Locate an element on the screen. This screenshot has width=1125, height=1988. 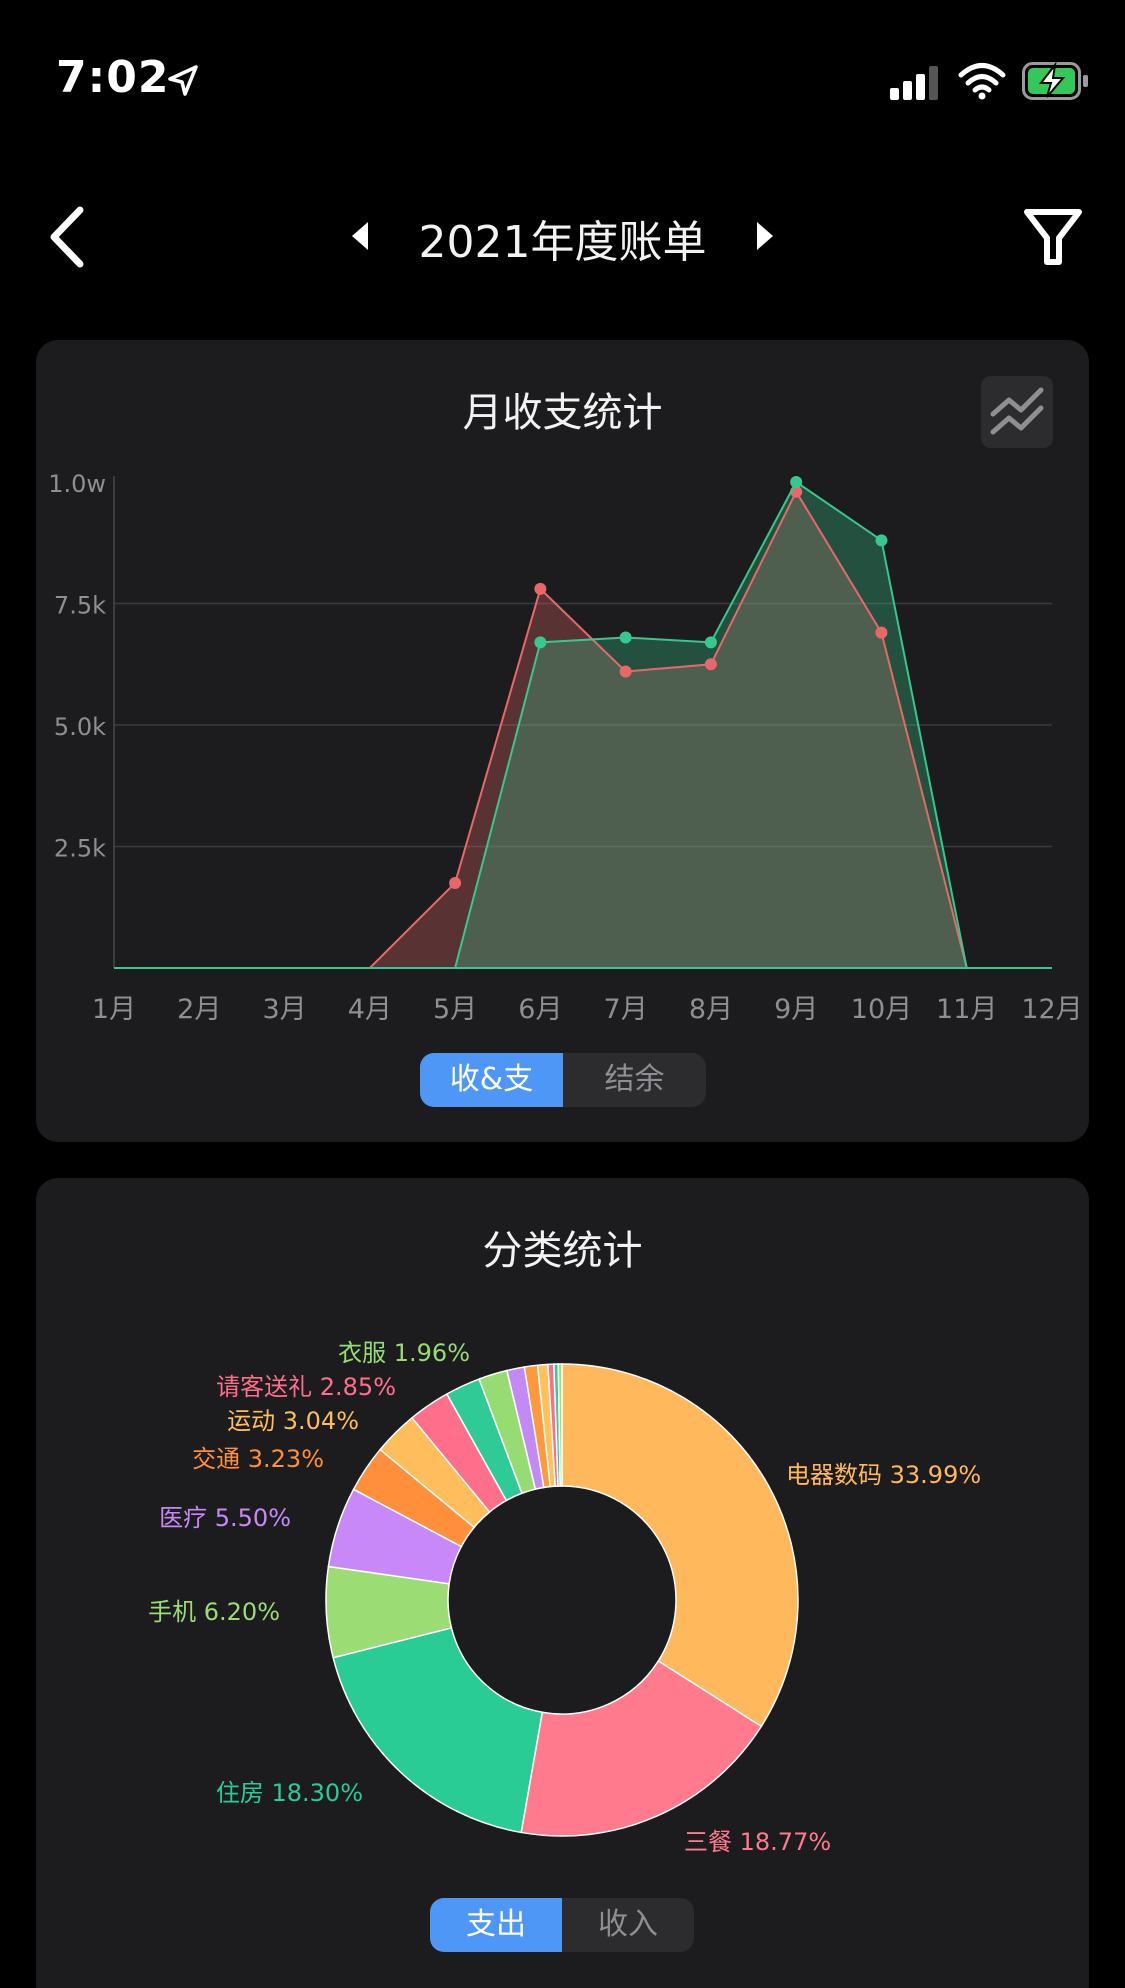
next-year-icon is located at coordinates (765, 236).